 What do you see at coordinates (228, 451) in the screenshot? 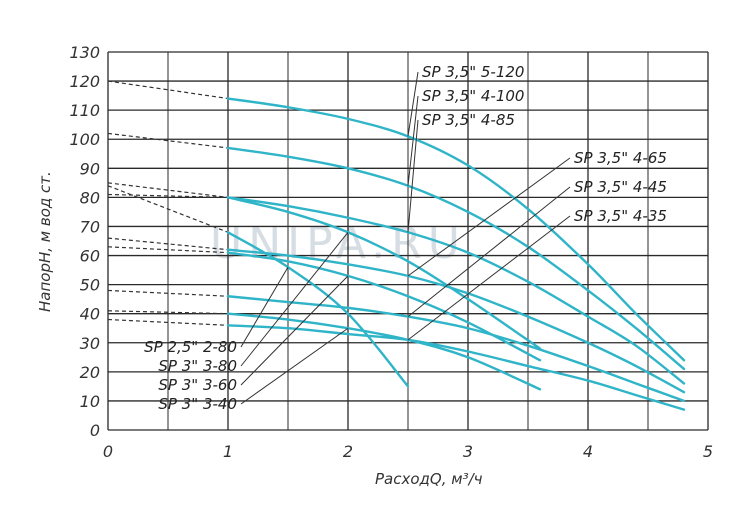
I see `x-tick-label: 1` at bounding box center [228, 451].